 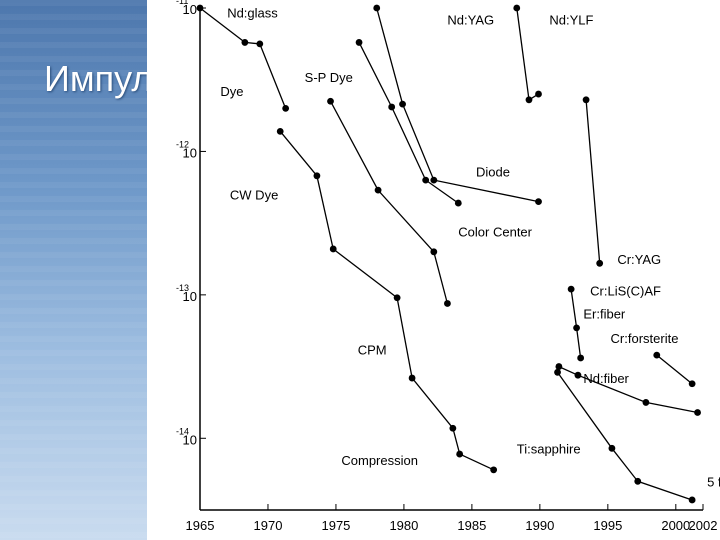 What do you see at coordinates (549, 448) in the screenshot?
I see `series-label: Ti:sapphire` at bounding box center [549, 448].